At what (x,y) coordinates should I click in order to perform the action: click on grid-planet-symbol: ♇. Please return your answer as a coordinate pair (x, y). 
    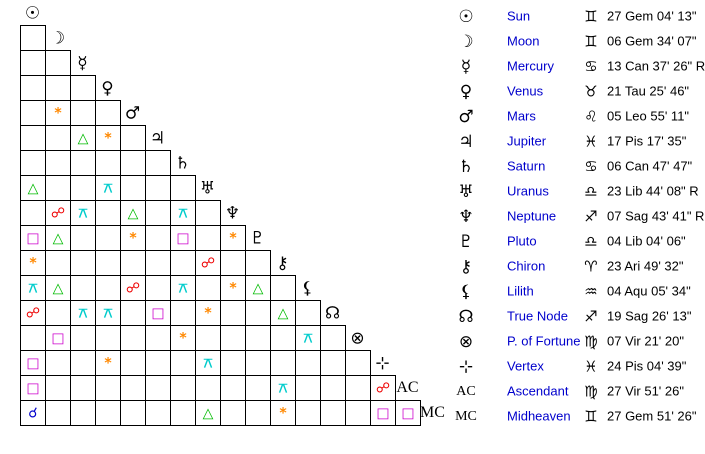
    Looking at the image, I should click on (257, 239).